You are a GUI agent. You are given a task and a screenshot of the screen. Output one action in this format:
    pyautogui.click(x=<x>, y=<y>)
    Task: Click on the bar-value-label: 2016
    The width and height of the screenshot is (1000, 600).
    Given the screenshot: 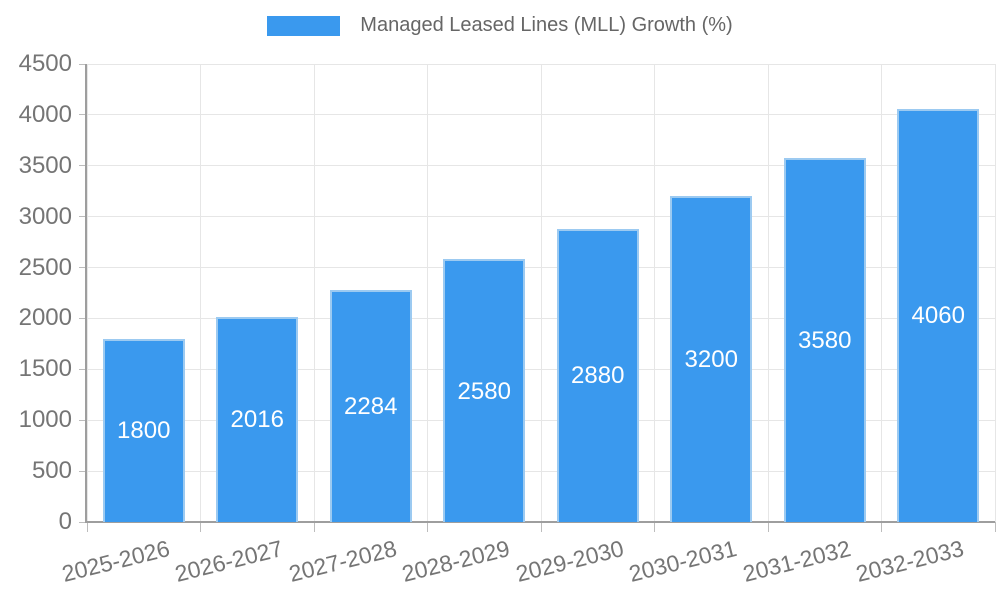 What is the action you would take?
    pyautogui.click(x=257, y=420)
    